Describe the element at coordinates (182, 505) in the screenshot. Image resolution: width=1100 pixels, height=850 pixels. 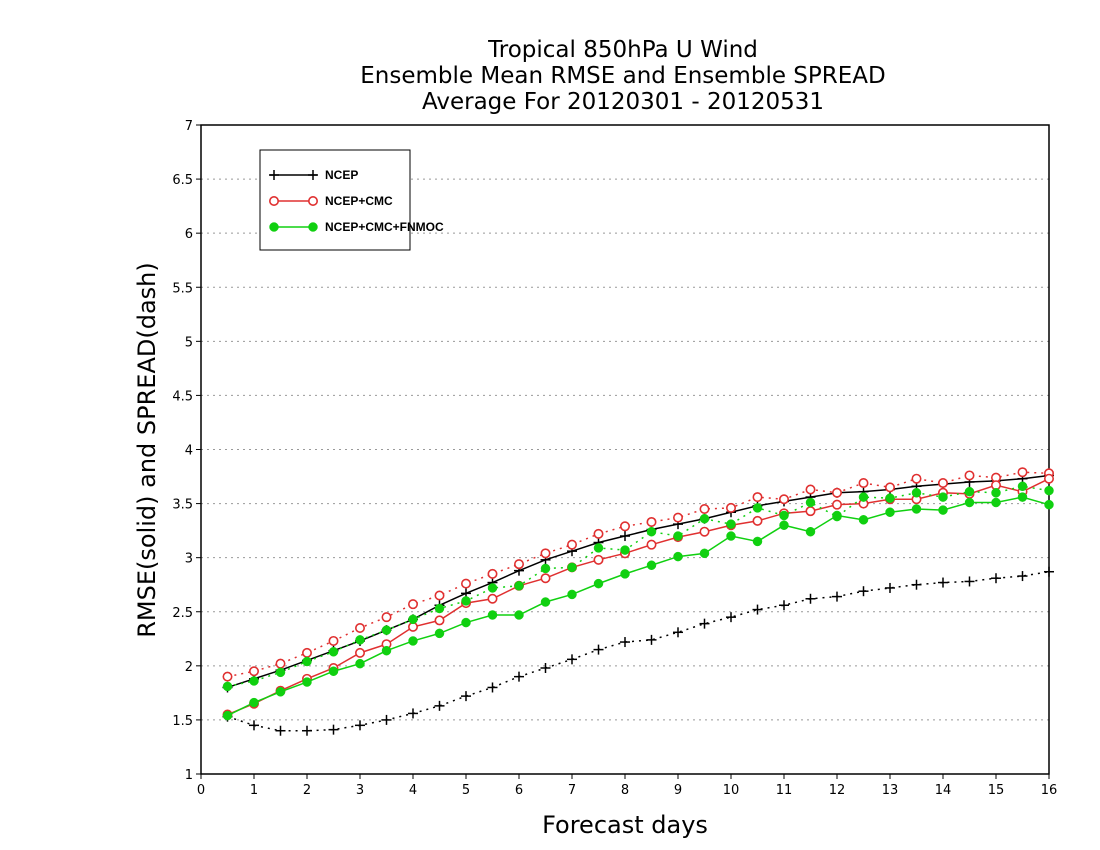
I see `y-tick-label: 3.5` at that location.